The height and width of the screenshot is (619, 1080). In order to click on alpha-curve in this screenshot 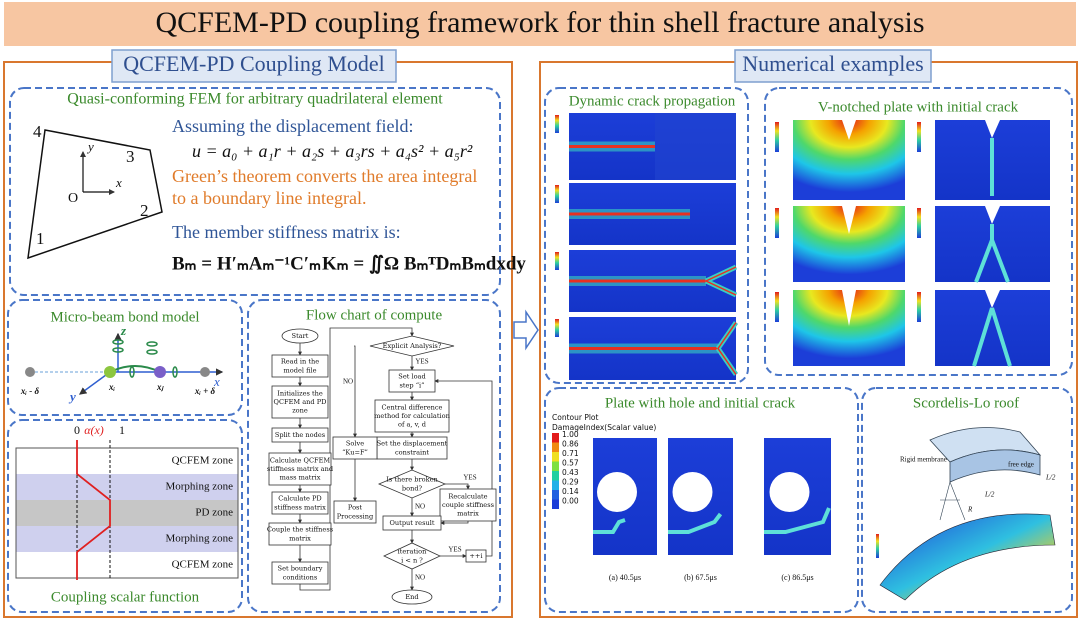, I will do `click(93, 510)`.